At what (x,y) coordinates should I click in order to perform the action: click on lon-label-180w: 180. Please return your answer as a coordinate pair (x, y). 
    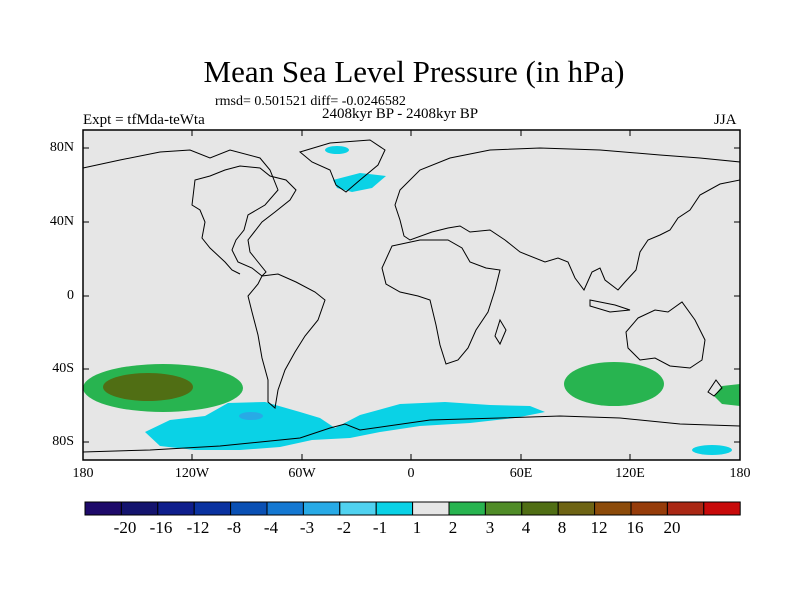
    Looking at the image, I should click on (83, 473).